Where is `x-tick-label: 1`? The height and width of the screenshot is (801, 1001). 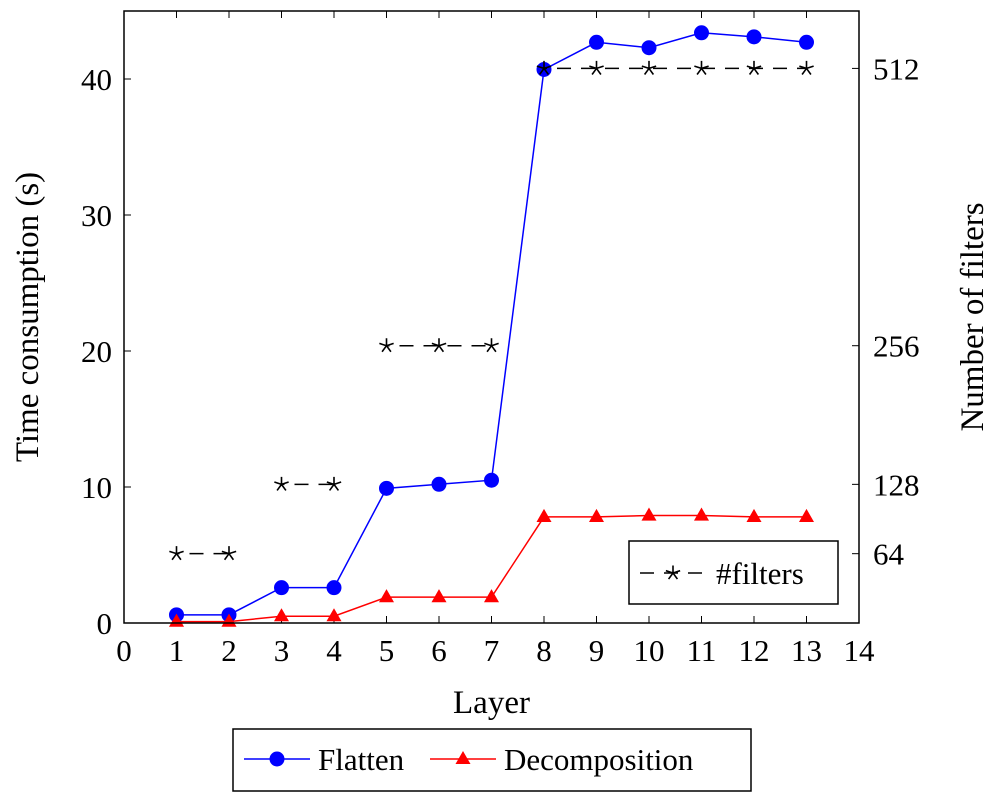 x-tick-label: 1 is located at coordinates (177, 650).